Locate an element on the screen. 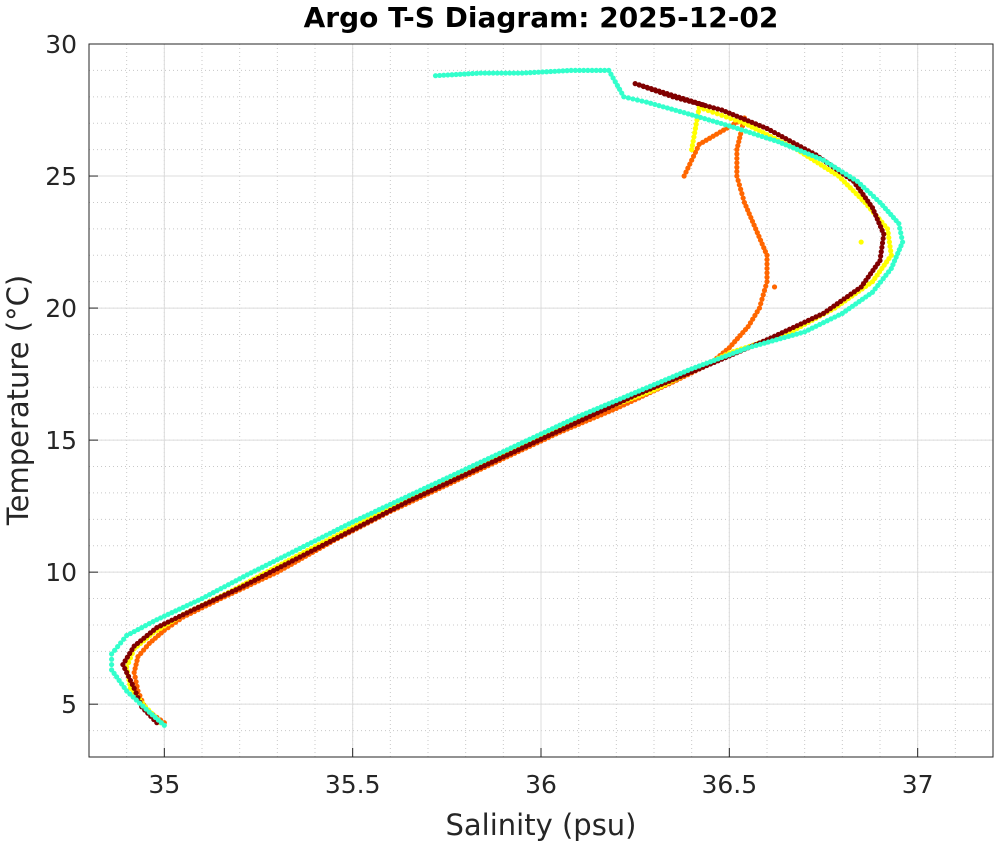 The image size is (997, 846). y-tick-label: 15 is located at coordinates (61, 440).